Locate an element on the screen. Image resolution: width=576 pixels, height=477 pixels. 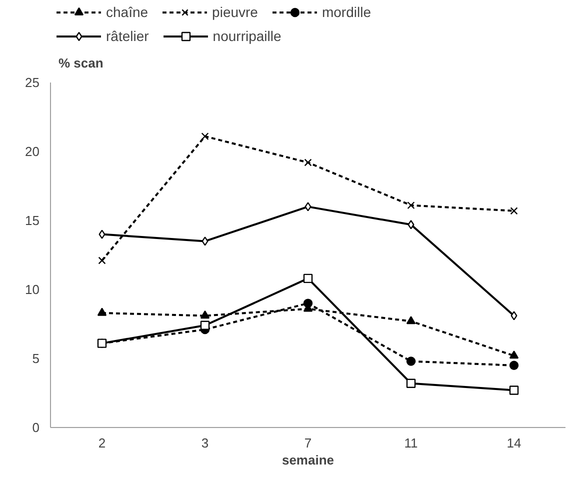
x-tick-label: 2 is located at coordinates (102, 443).